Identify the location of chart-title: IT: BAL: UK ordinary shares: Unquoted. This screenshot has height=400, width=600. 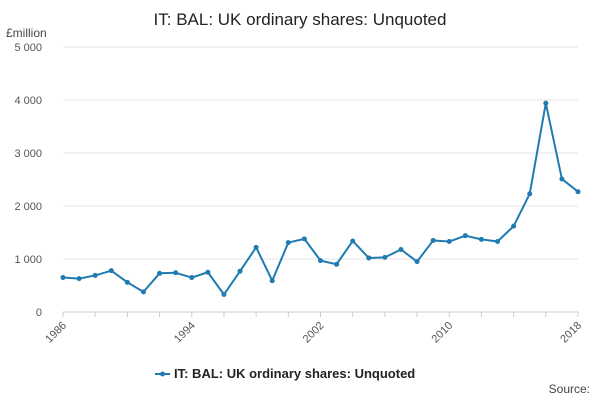
(300, 19).